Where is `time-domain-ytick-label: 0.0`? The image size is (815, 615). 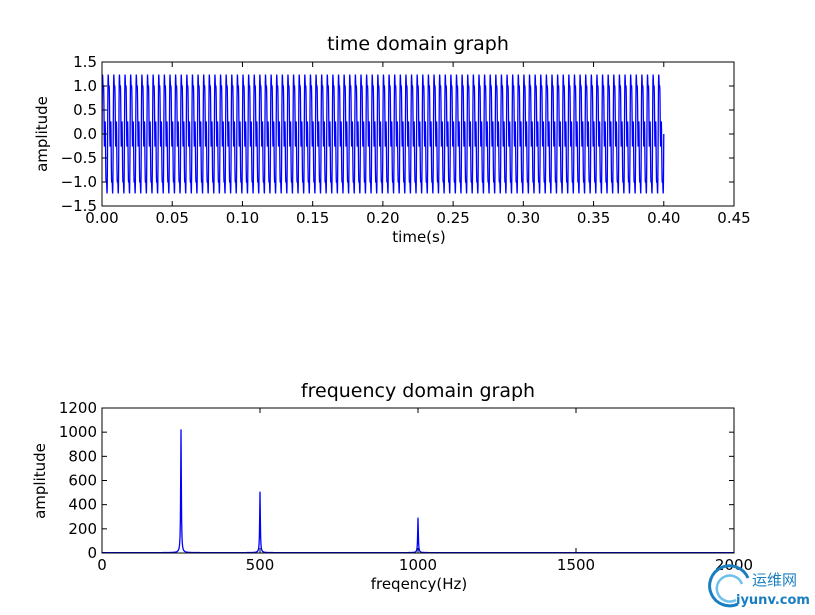
time-domain-ytick-label: 0.0 is located at coordinates (85, 134).